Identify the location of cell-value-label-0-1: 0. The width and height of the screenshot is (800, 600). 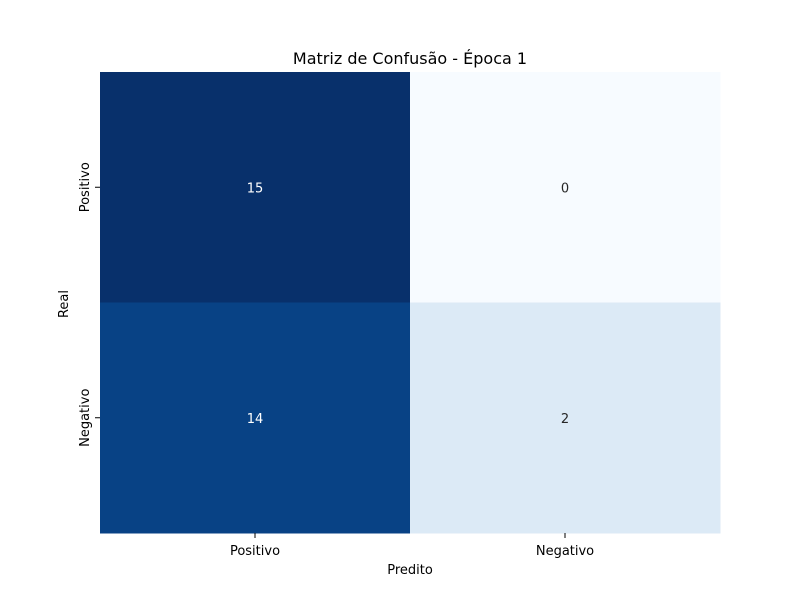
(565, 188).